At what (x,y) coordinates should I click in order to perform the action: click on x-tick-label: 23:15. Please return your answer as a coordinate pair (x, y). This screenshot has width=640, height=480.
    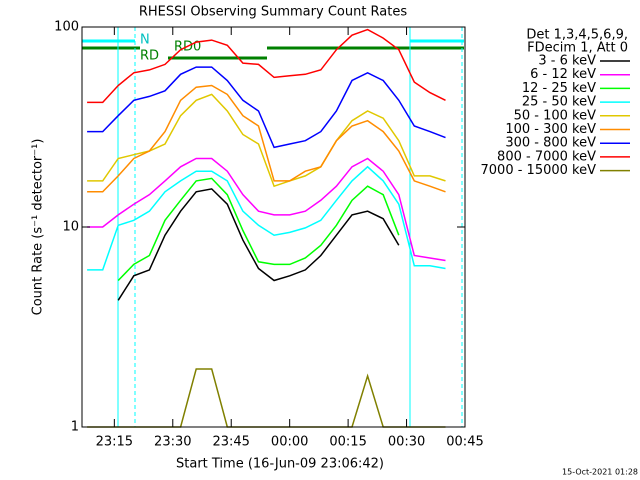
    Looking at the image, I should click on (114, 442).